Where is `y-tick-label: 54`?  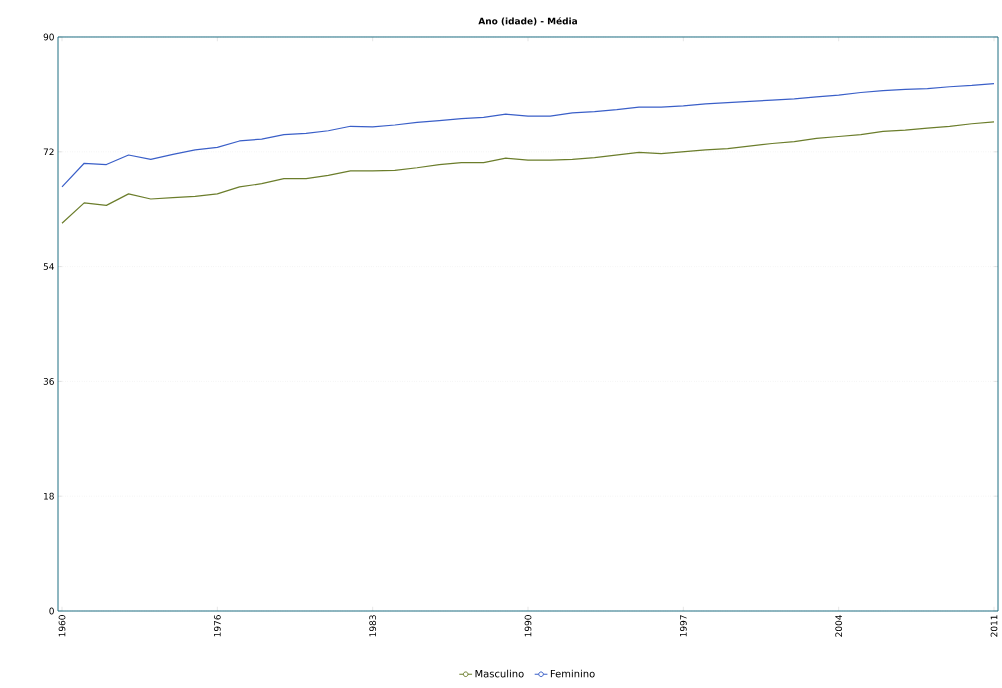
y-tick-label: 54 is located at coordinates (48, 266).